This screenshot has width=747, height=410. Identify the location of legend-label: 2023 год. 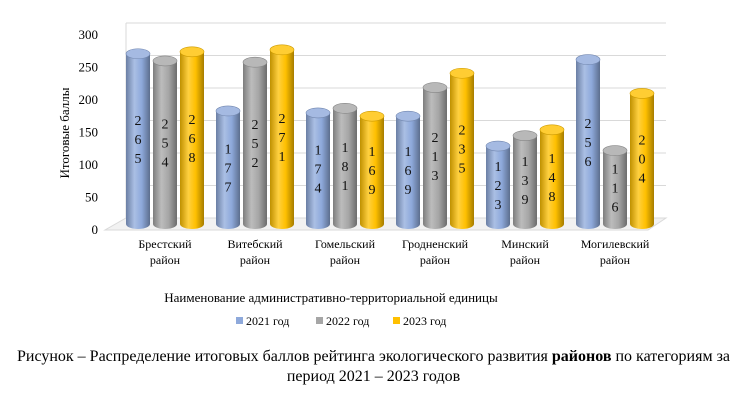
(424, 321).